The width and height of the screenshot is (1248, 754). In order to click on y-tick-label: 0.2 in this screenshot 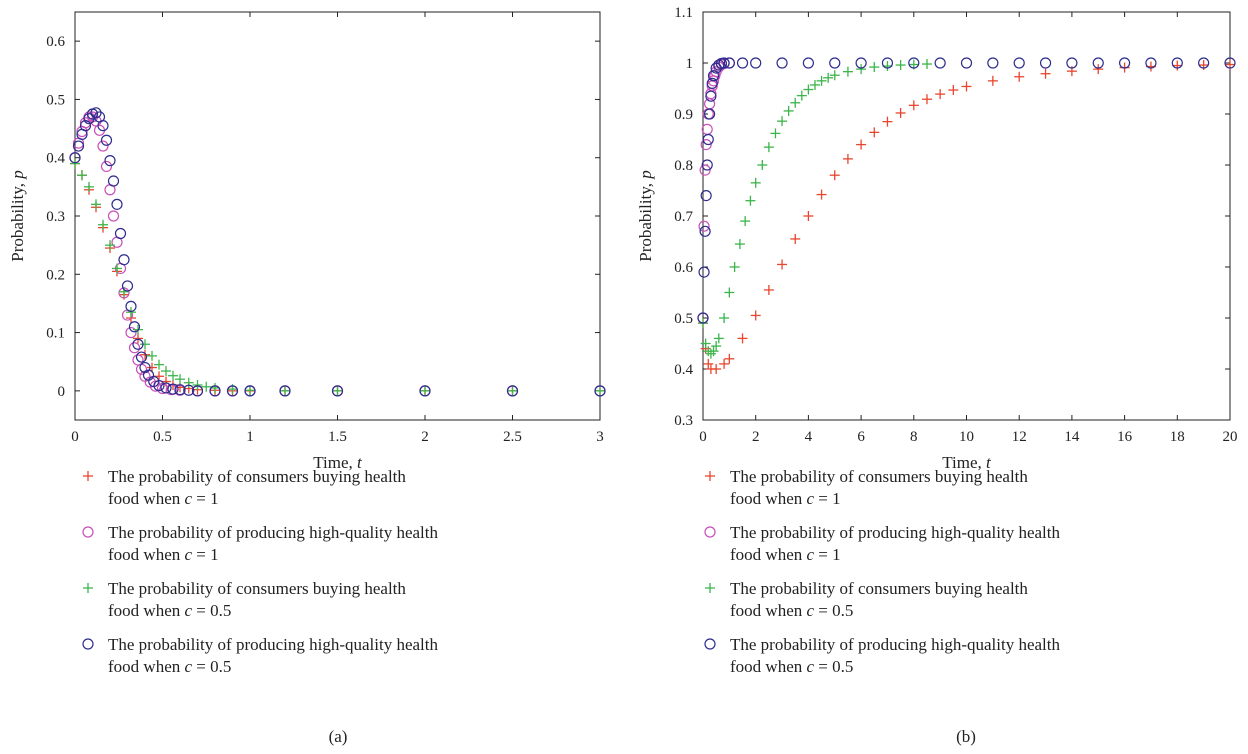, I will do `click(55, 275)`.